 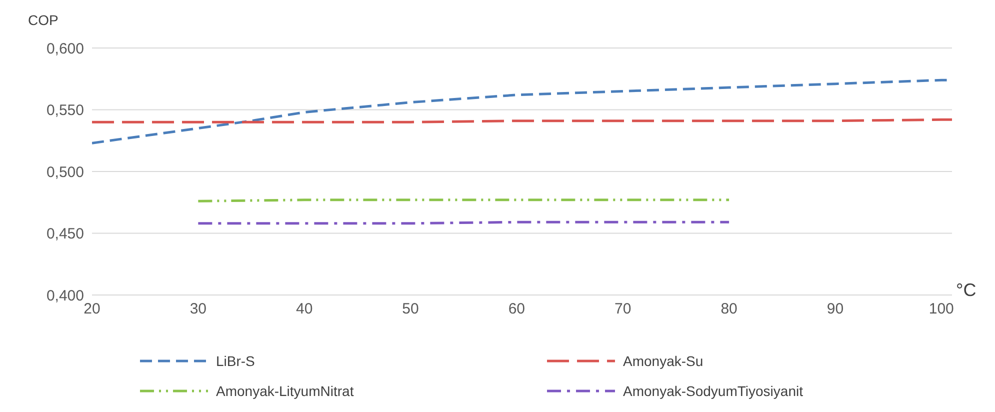 What do you see at coordinates (304, 309) in the screenshot?
I see `x-tick-label: 40` at bounding box center [304, 309].